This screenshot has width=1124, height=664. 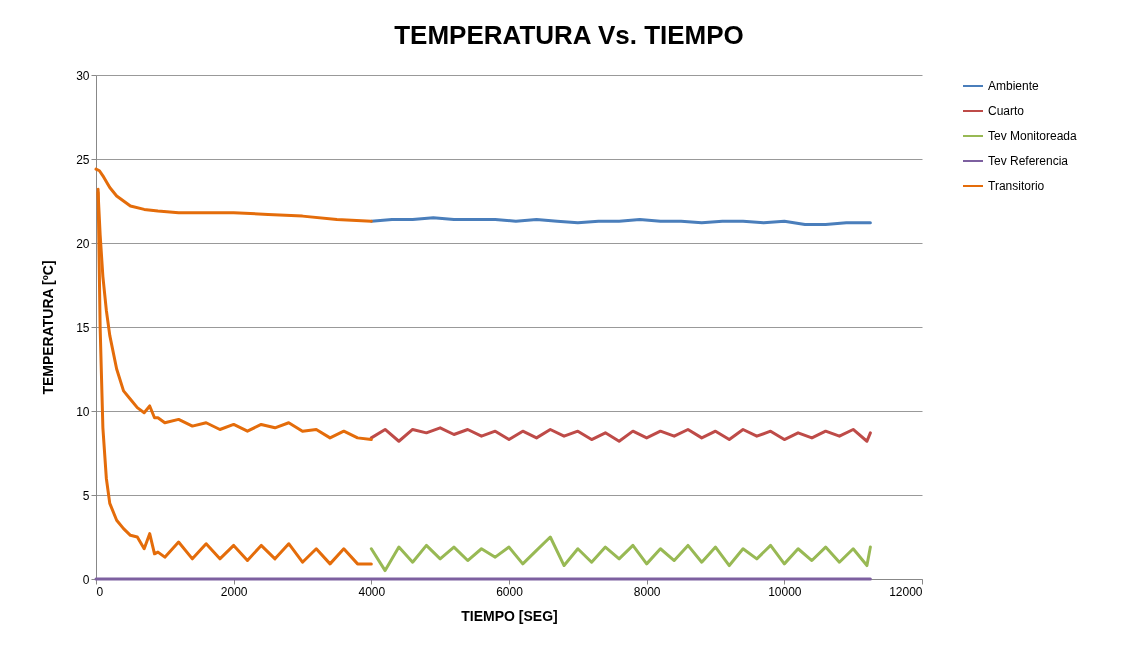 I want to click on x-tick-label: 6000, so click(x=510, y=591).